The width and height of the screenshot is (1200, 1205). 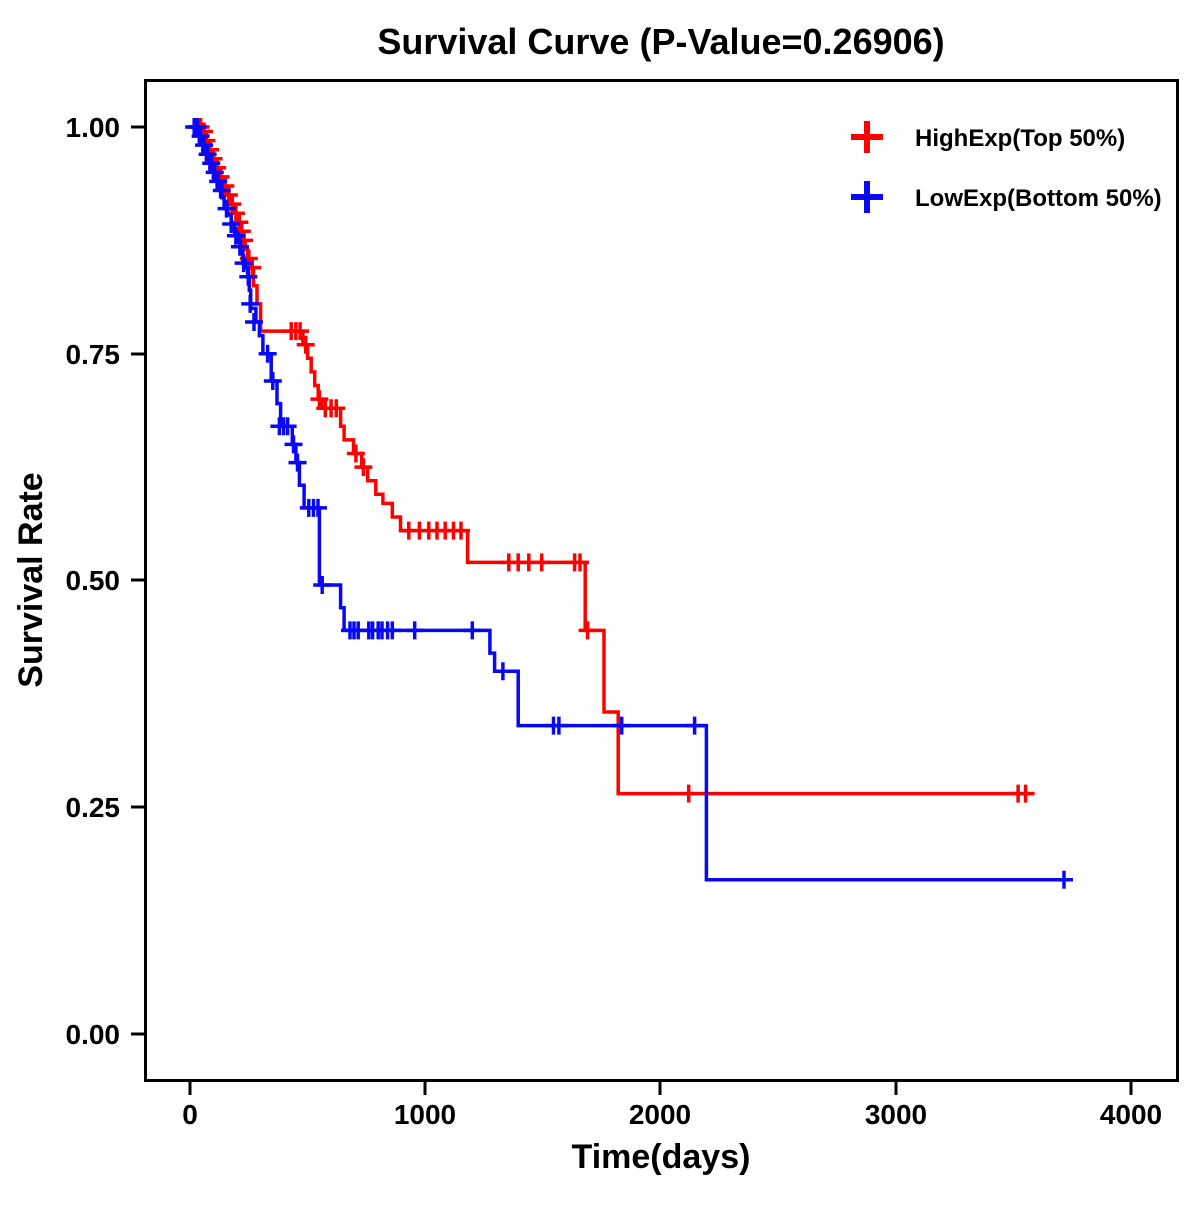 What do you see at coordinates (661, 1157) in the screenshot?
I see `x-axis-label: Time(days)` at bounding box center [661, 1157].